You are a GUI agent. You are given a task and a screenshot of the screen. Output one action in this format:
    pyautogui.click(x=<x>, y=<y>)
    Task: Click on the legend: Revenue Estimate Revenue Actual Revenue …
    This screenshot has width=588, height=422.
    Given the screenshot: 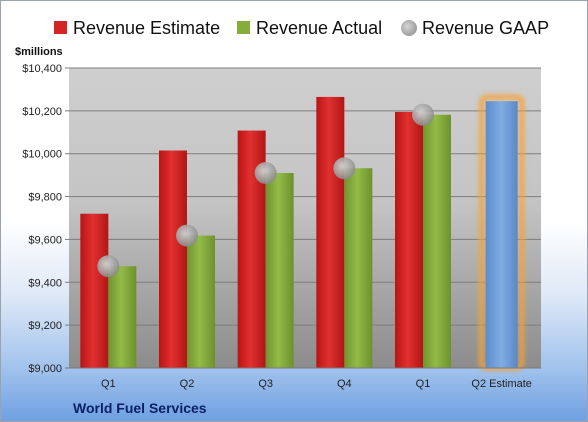 What is the action you would take?
    pyautogui.click(x=301, y=28)
    